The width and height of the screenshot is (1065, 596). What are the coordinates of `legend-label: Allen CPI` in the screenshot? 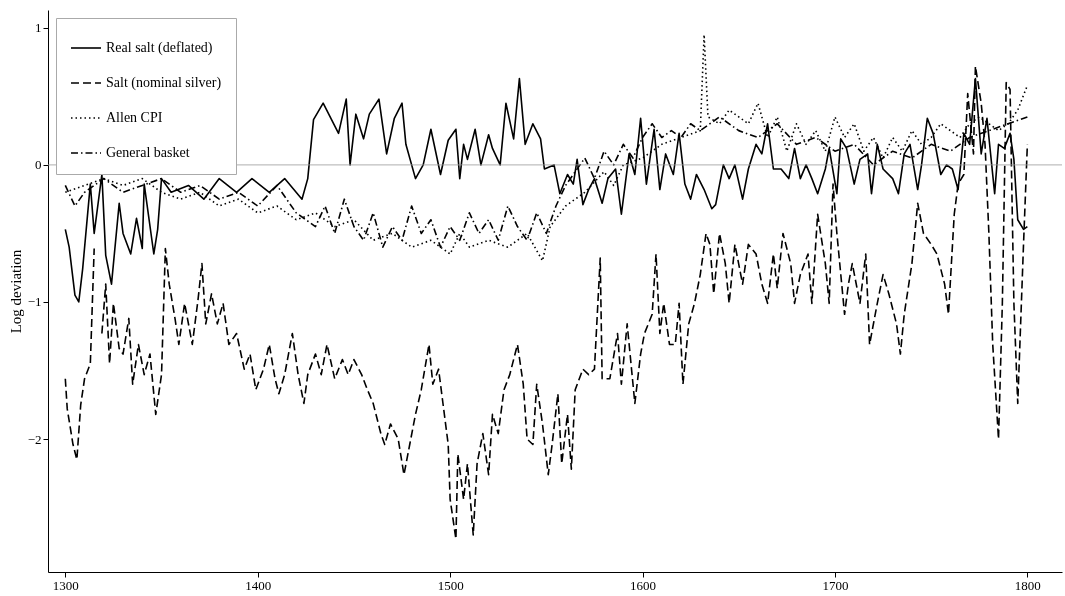 It's located at (134, 117).